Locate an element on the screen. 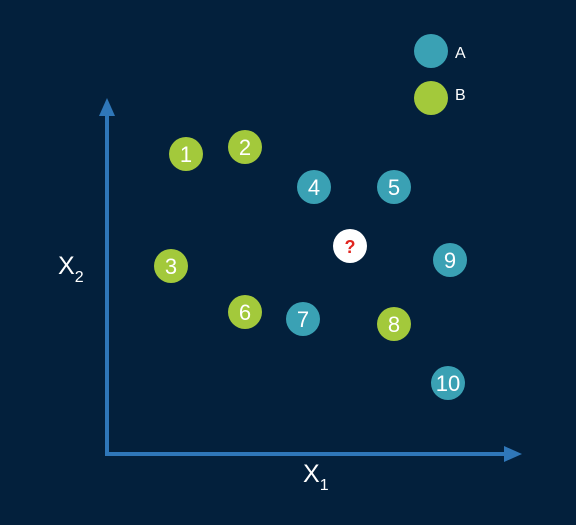 This screenshot has height=525, width=576. point-10-marker is located at coordinates (448, 383).